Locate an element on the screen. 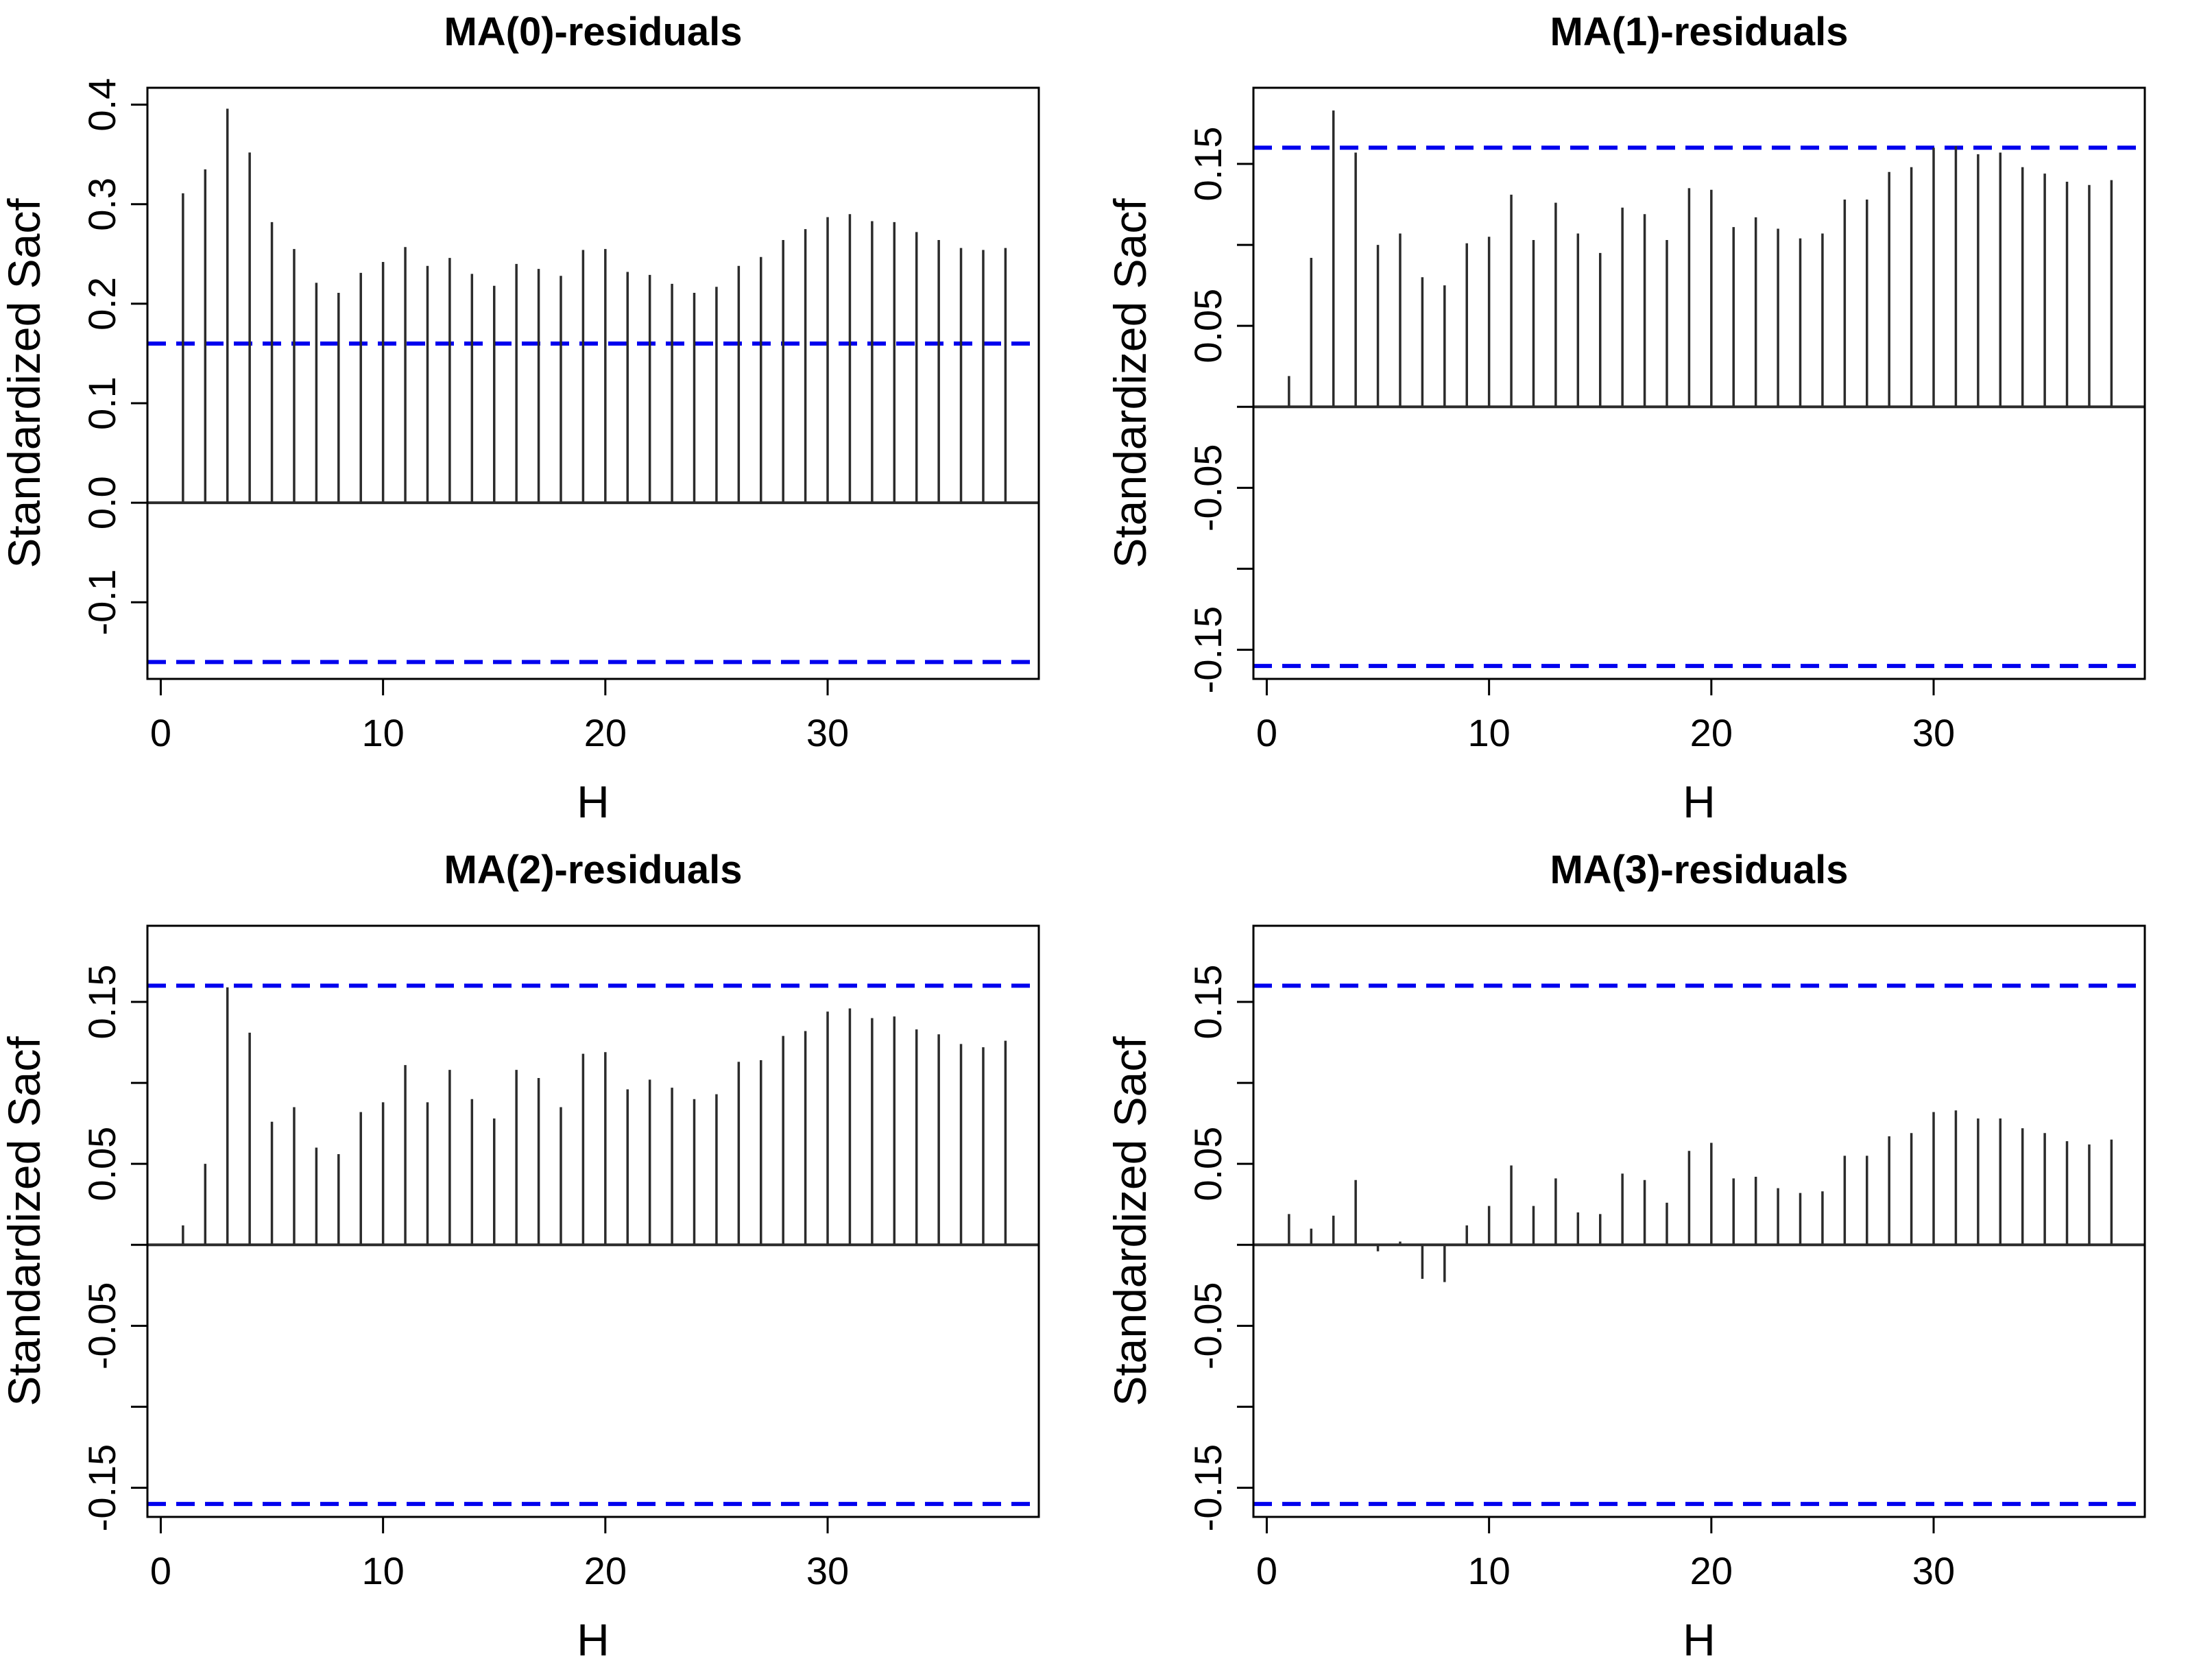 This screenshot has height=1676, width=2212. chart-title: MA(0)-residuals is located at coordinates (593, 32).